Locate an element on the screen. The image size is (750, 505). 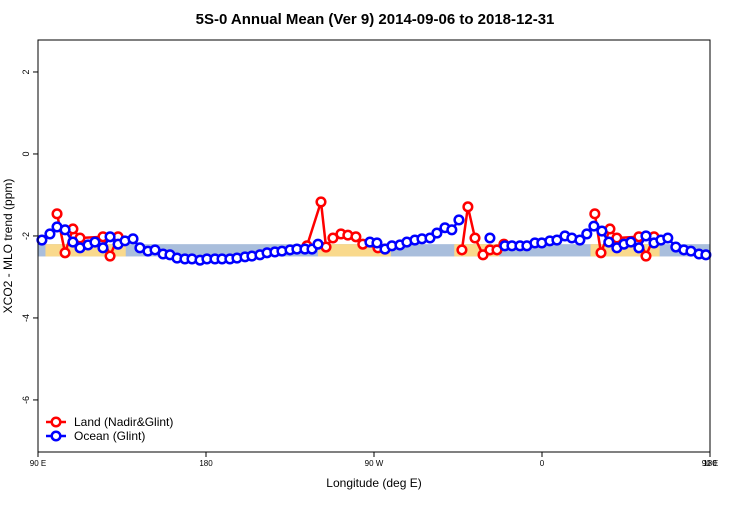
y-tick-label: -2 is located at coordinates (26, 236).